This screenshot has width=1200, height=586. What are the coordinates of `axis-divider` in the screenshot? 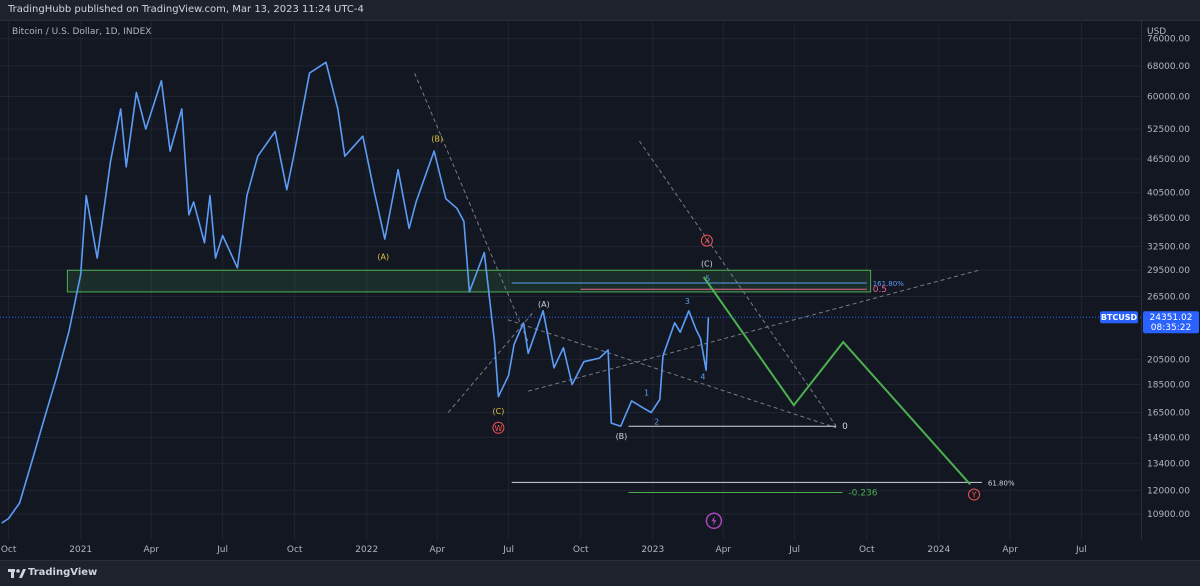 It's located at (1141, 280).